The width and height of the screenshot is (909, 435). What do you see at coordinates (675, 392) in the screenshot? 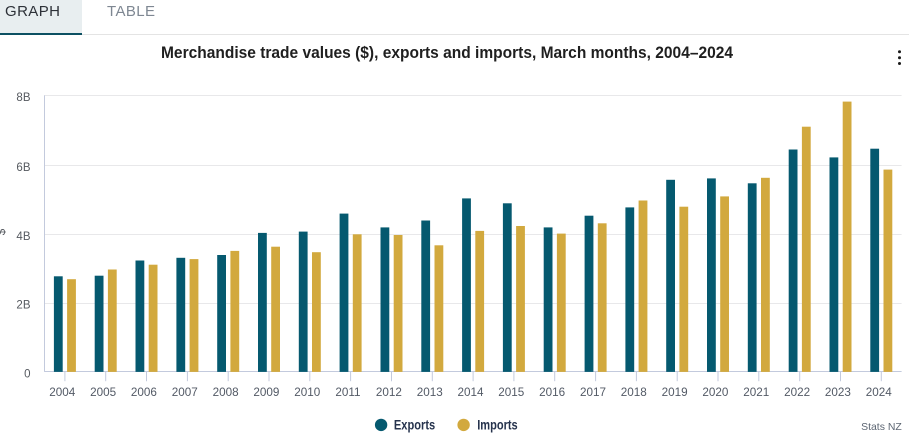
I see `svg-text: 2019` at bounding box center [675, 392].